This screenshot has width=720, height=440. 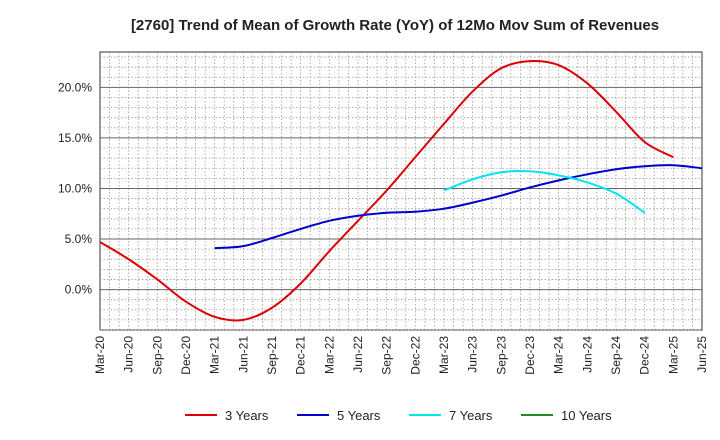 What do you see at coordinates (329, 355) in the screenshot?
I see `x-tick-label: Mar-22` at bounding box center [329, 355].